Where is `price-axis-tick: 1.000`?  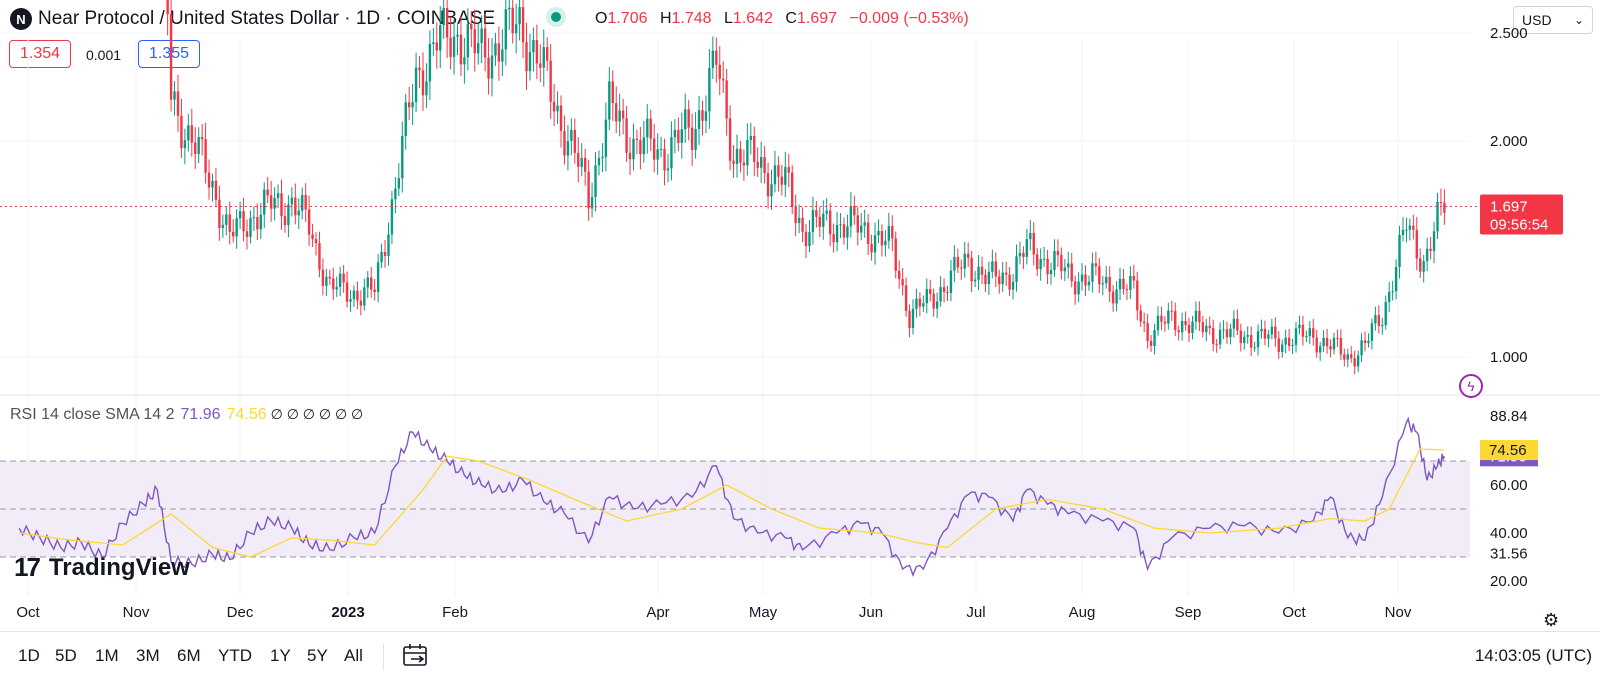
price-axis-tick: 1.000 is located at coordinates (1509, 357).